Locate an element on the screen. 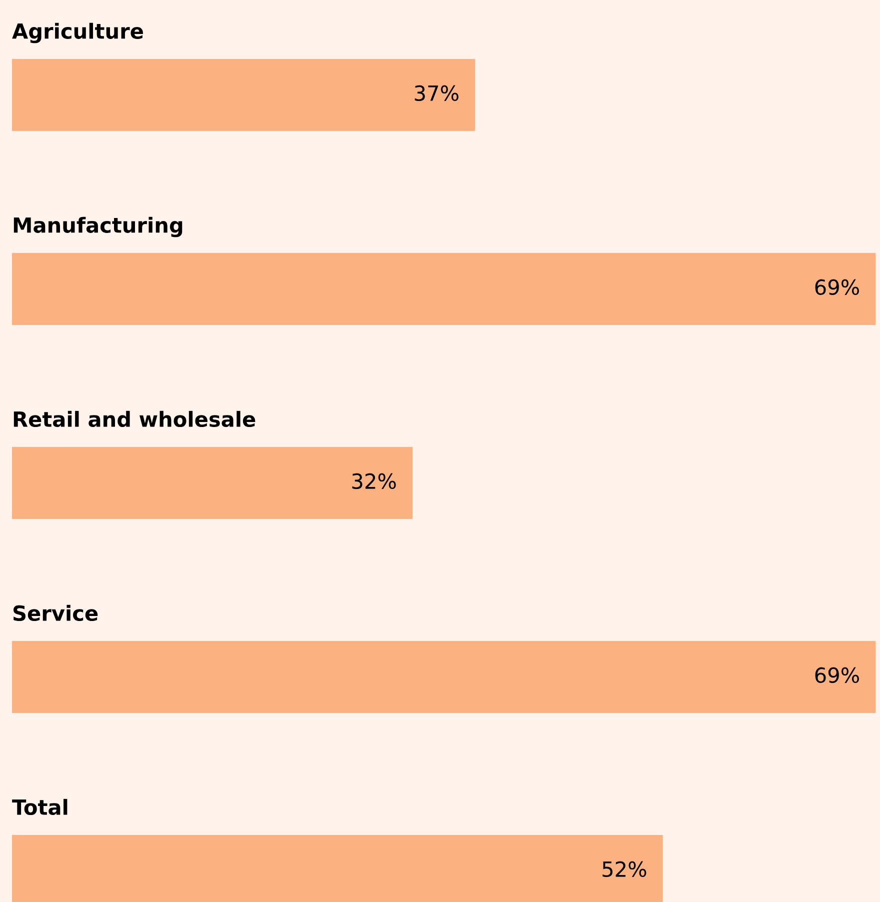 This screenshot has width=880, height=902. y-tick-label: Retail and wholesale is located at coordinates (135, 419).